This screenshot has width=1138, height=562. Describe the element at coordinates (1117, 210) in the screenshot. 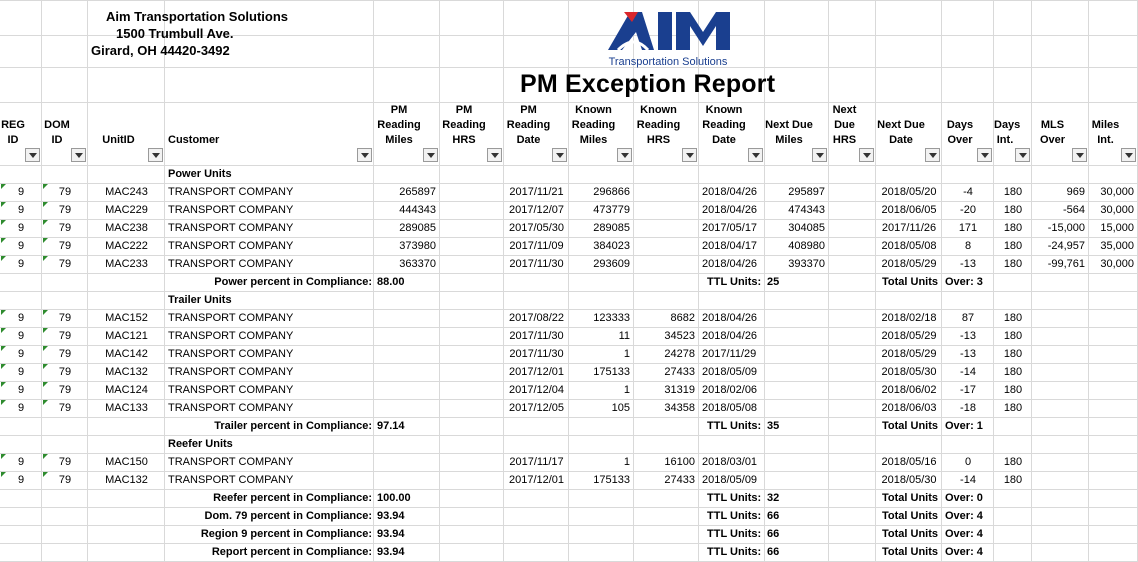

I see `table-cell: 30,000` at that location.